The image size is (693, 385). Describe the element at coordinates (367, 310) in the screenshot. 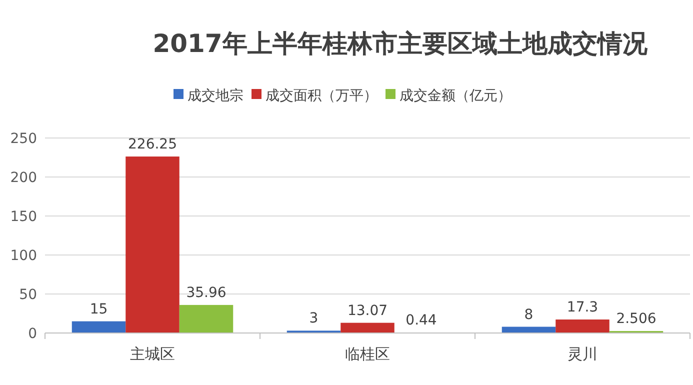

I see `data-label: 13.07` at that location.